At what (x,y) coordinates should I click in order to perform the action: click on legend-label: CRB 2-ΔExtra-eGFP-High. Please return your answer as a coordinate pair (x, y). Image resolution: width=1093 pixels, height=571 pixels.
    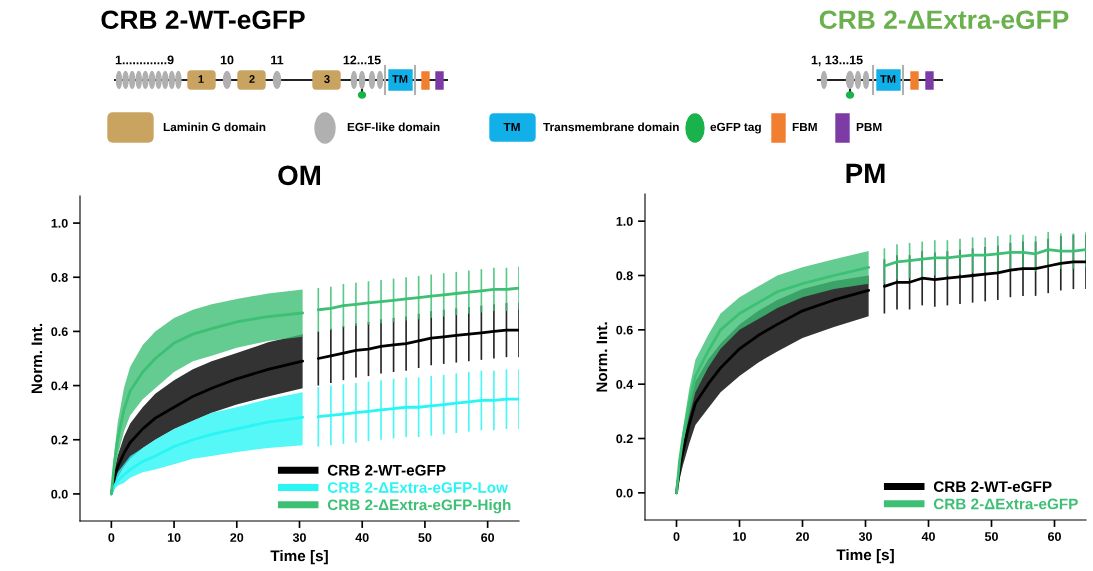
    Looking at the image, I should click on (419, 506).